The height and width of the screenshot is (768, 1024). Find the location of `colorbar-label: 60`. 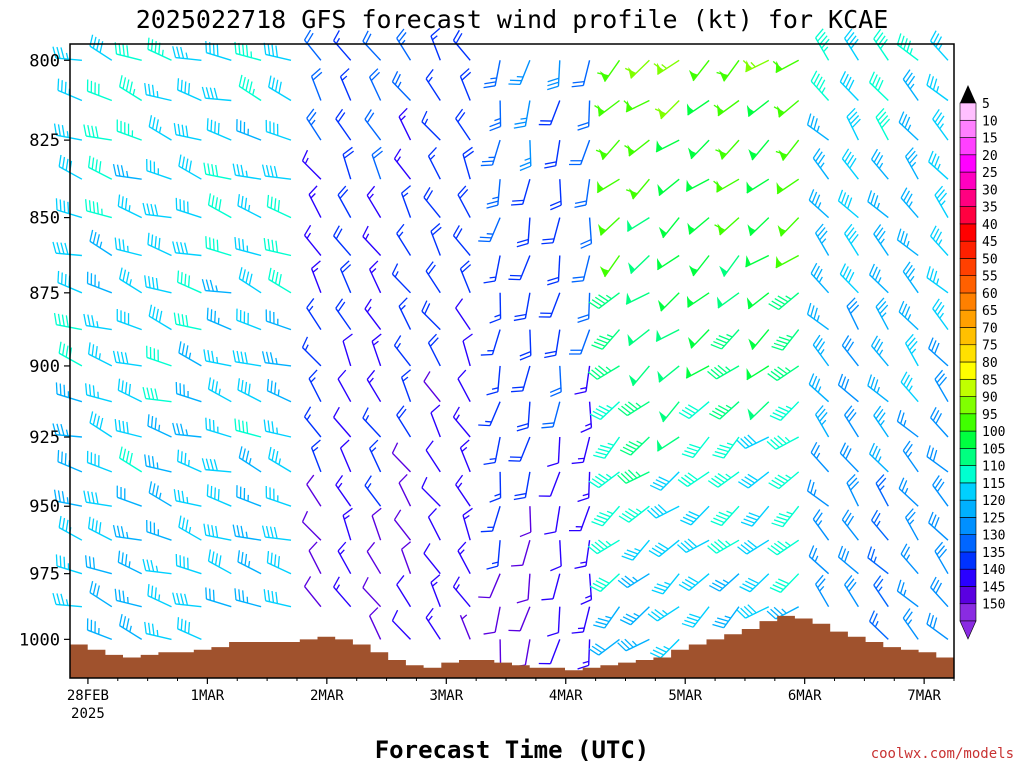

colorbar-label: 60 is located at coordinates (990, 294).